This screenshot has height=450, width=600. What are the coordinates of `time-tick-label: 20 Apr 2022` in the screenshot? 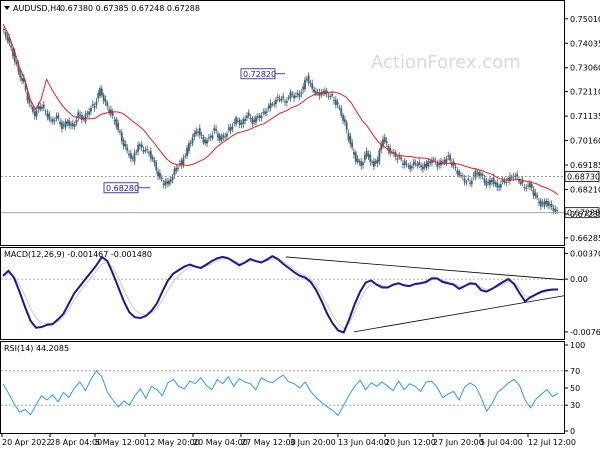 It's located at (26, 442).